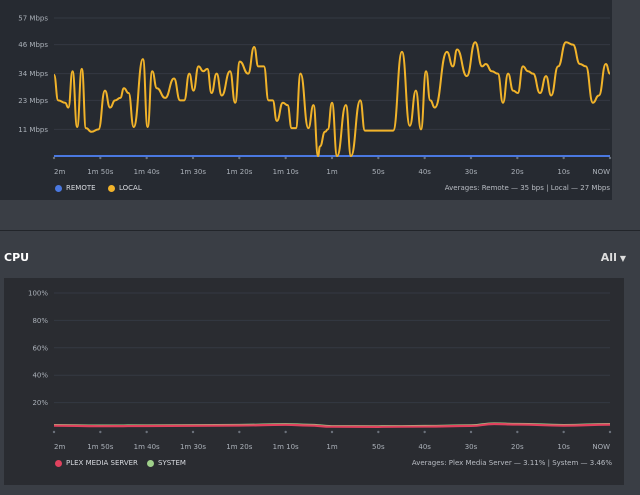 This screenshot has height=495, width=640. What do you see at coordinates (111, 188) in the screenshot?
I see `local-legend-dot-icon` at bounding box center [111, 188].